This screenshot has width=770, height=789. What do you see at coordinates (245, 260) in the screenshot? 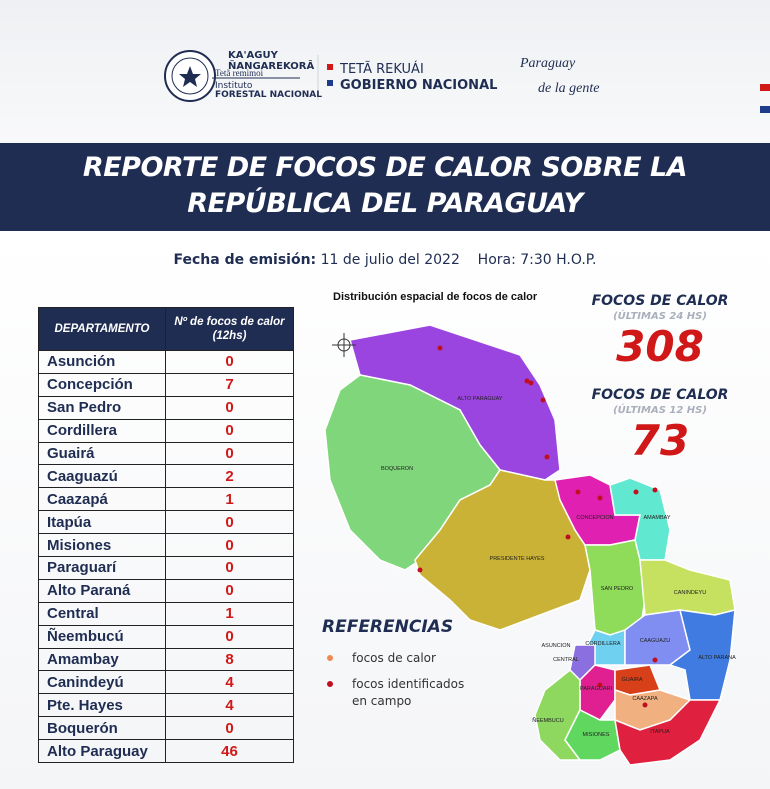
I see `emission-label: Fecha de emisión:` at bounding box center [245, 260].